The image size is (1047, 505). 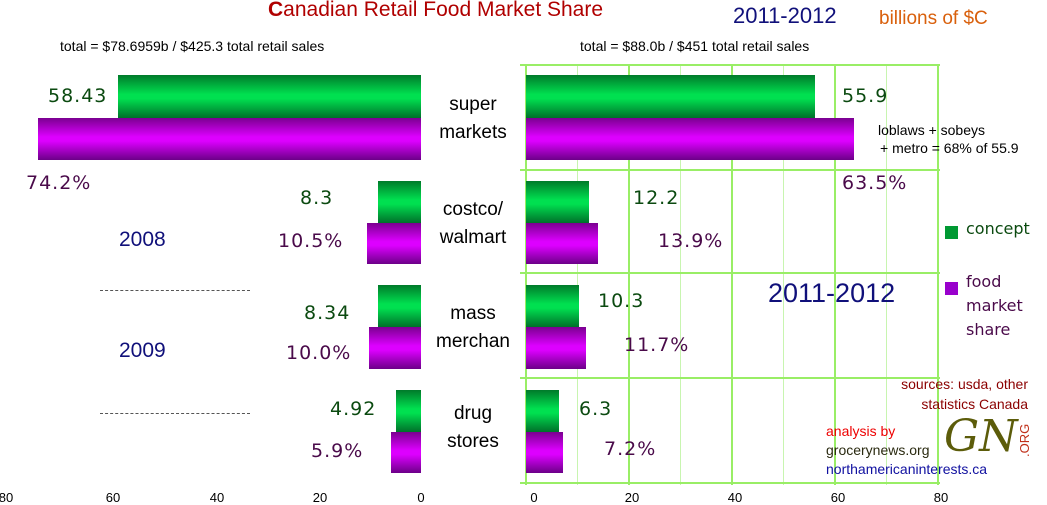 I want to click on category-line: drug, so click(x=473, y=413).